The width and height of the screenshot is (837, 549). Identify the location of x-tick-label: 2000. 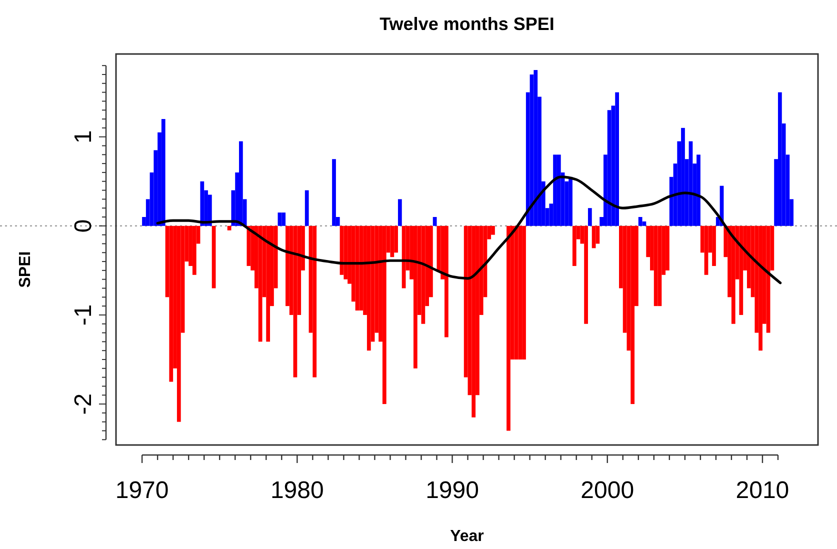
(607, 490).